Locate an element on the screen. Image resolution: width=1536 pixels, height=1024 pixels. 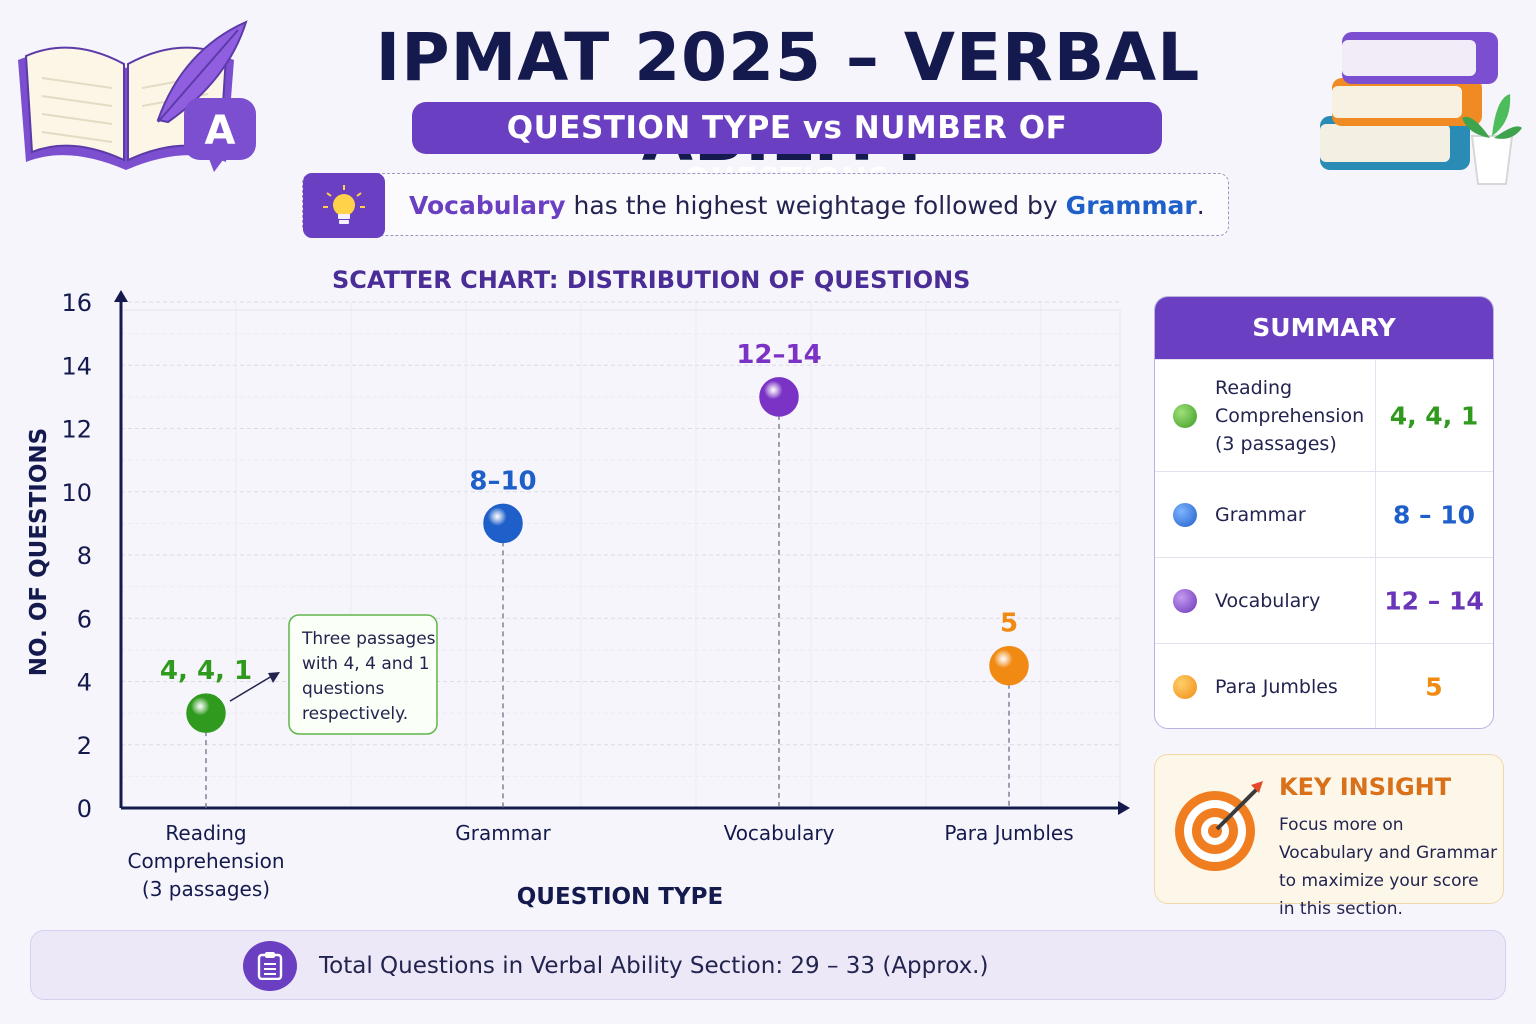
data-label: 12–14 is located at coordinates (778, 355).